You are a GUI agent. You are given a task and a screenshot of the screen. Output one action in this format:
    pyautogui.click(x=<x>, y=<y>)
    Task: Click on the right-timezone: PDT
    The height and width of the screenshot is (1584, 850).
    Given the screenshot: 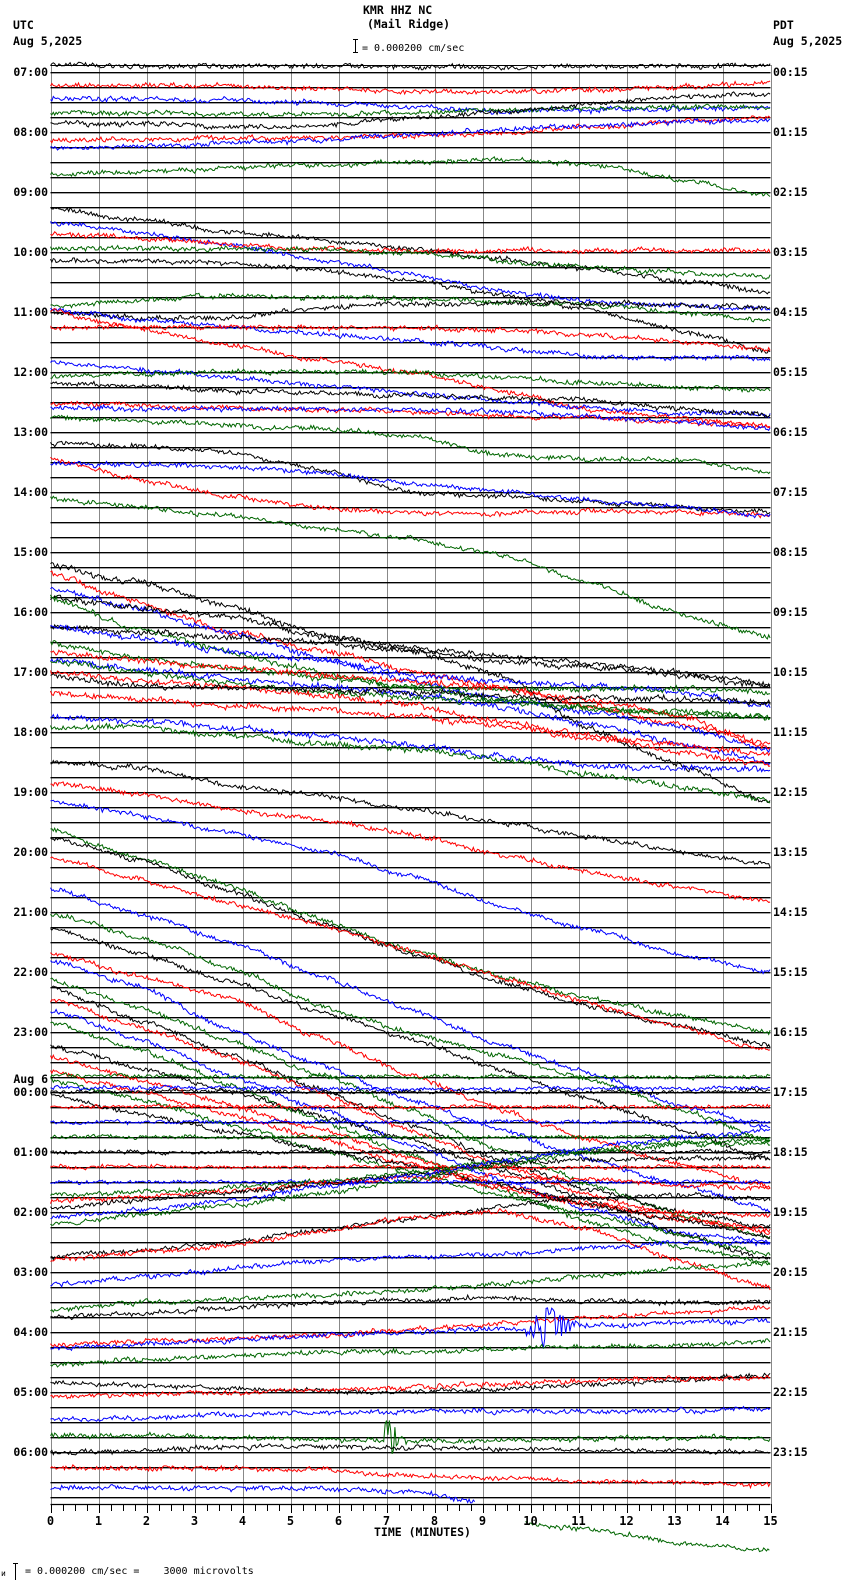 What is the action you would take?
    pyautogui.click(x=783, y=25)
    